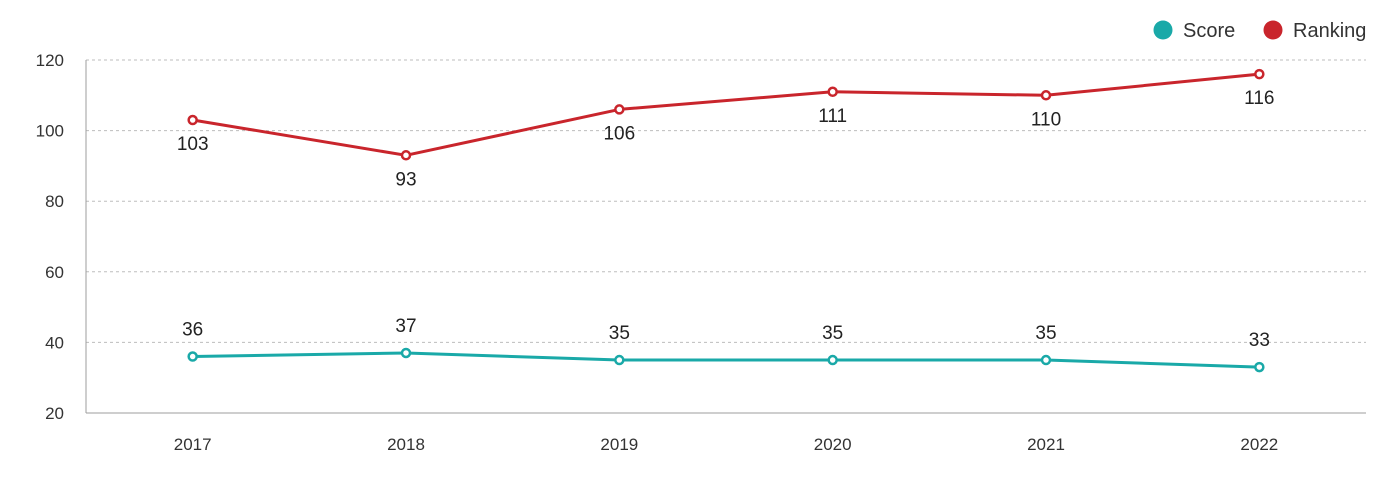  What do you see at coordinates (54, 201) in the screenshot?
I see `y-tick-label: 80` at bounding box center [54, 201].